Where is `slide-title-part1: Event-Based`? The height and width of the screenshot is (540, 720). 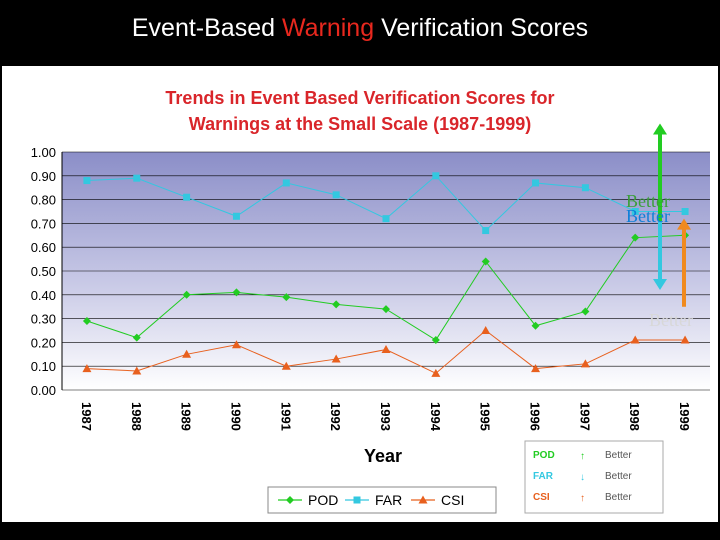
slide-title-part1: Event-Based is located at coordinates (206, 28).